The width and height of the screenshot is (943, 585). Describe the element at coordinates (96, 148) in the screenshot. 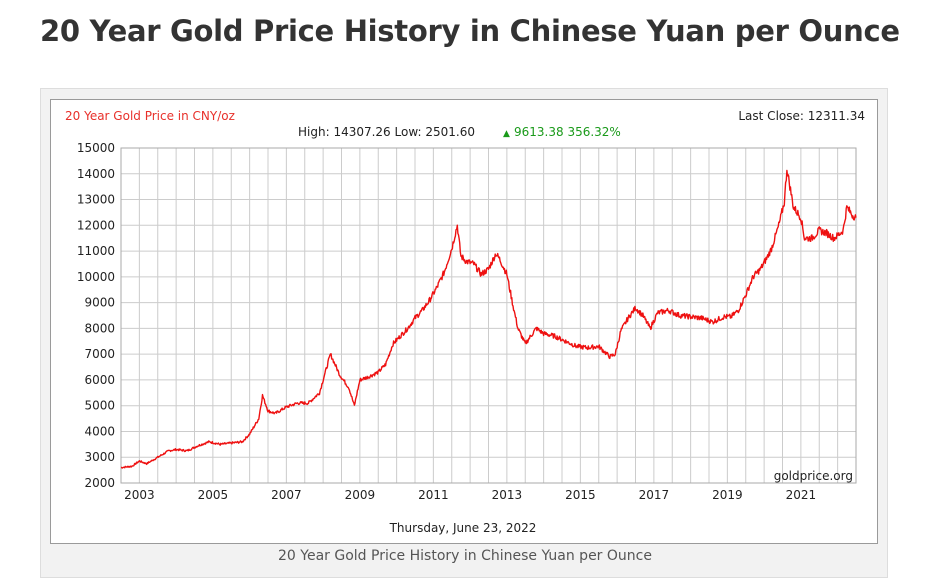

I see `y-tick-label: 15000` at that location.